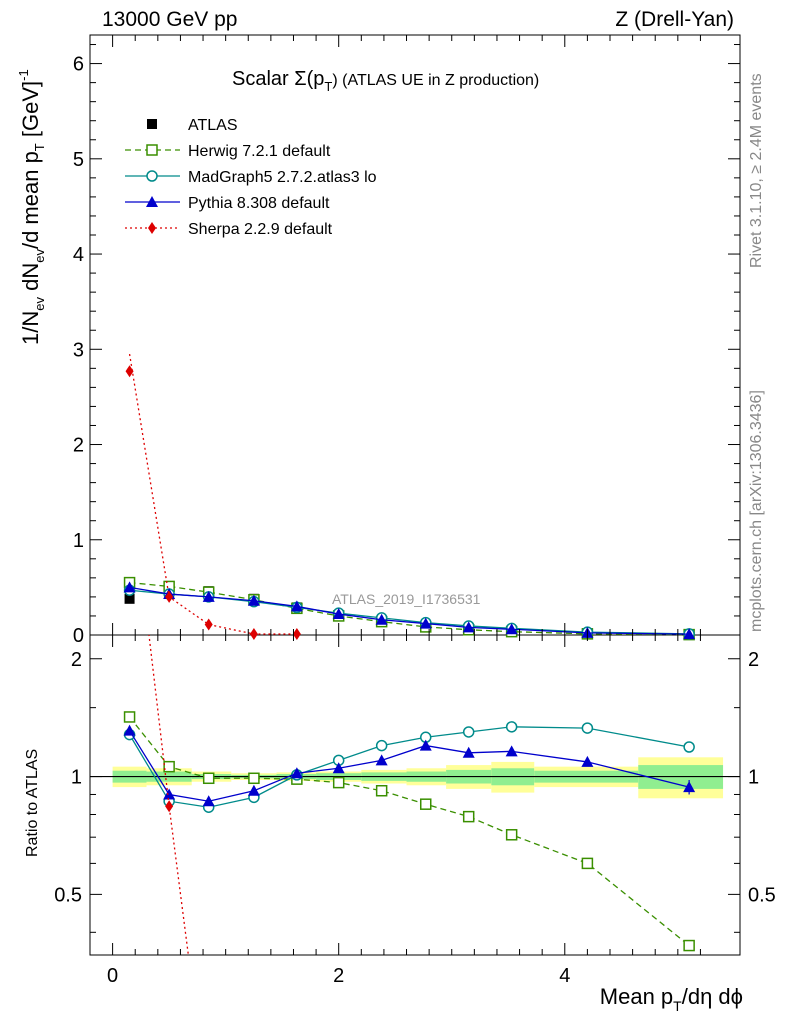 The width and height of the screenshot is (786, 1024). Describe the element at coordinates (170, 19) in the screenshot. I see `header-energy: 13000 GeV pp` at that location.